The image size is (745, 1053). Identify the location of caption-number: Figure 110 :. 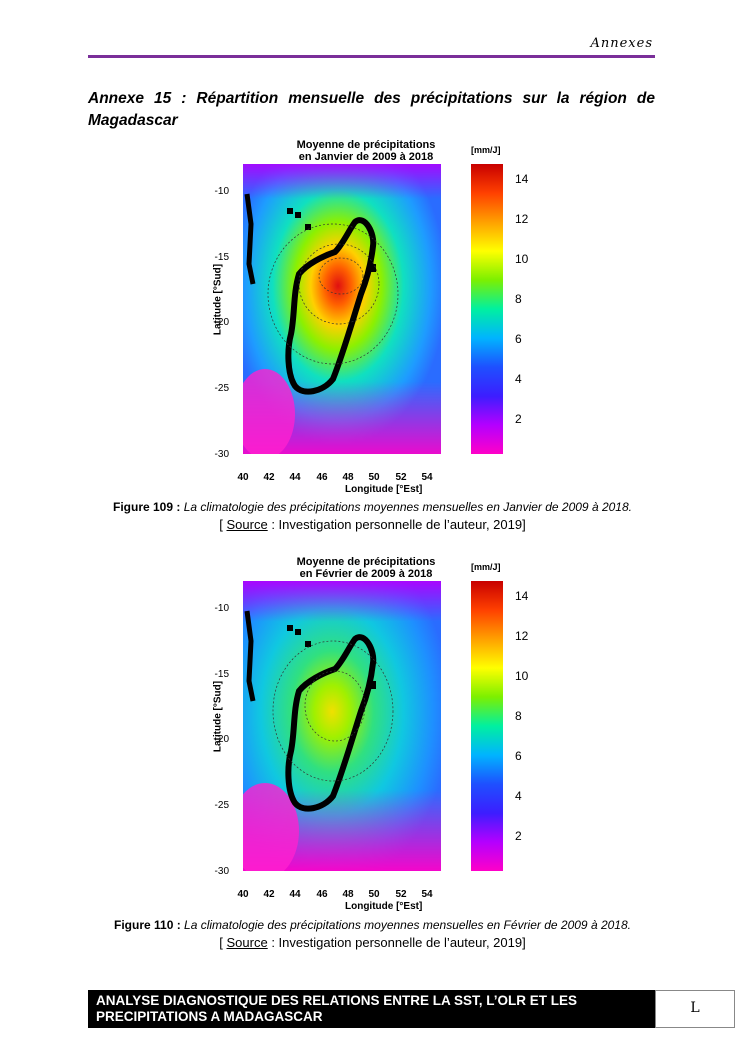
(147, 925).